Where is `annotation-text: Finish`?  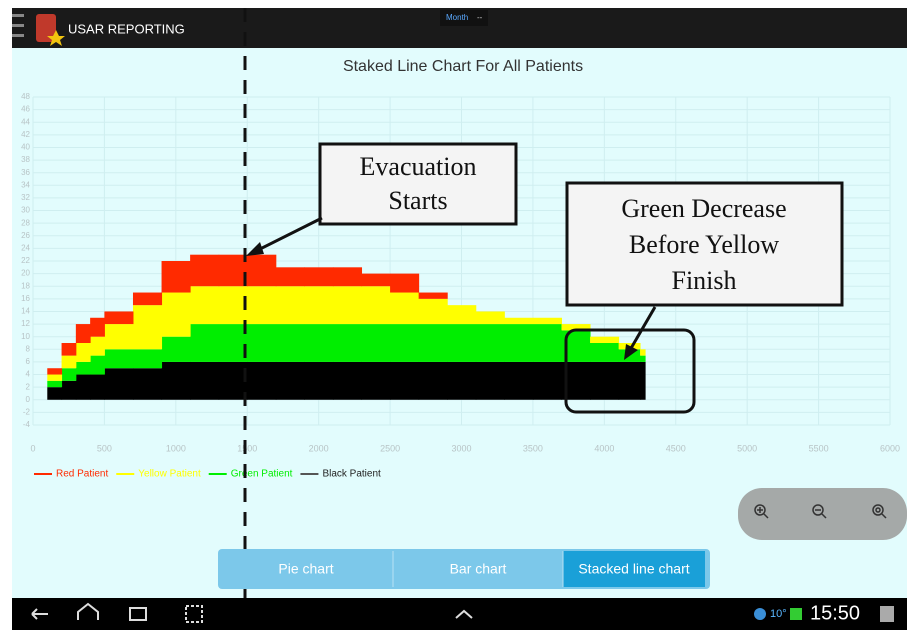
annotation-text: Finish is located at coordinates (703, 280).